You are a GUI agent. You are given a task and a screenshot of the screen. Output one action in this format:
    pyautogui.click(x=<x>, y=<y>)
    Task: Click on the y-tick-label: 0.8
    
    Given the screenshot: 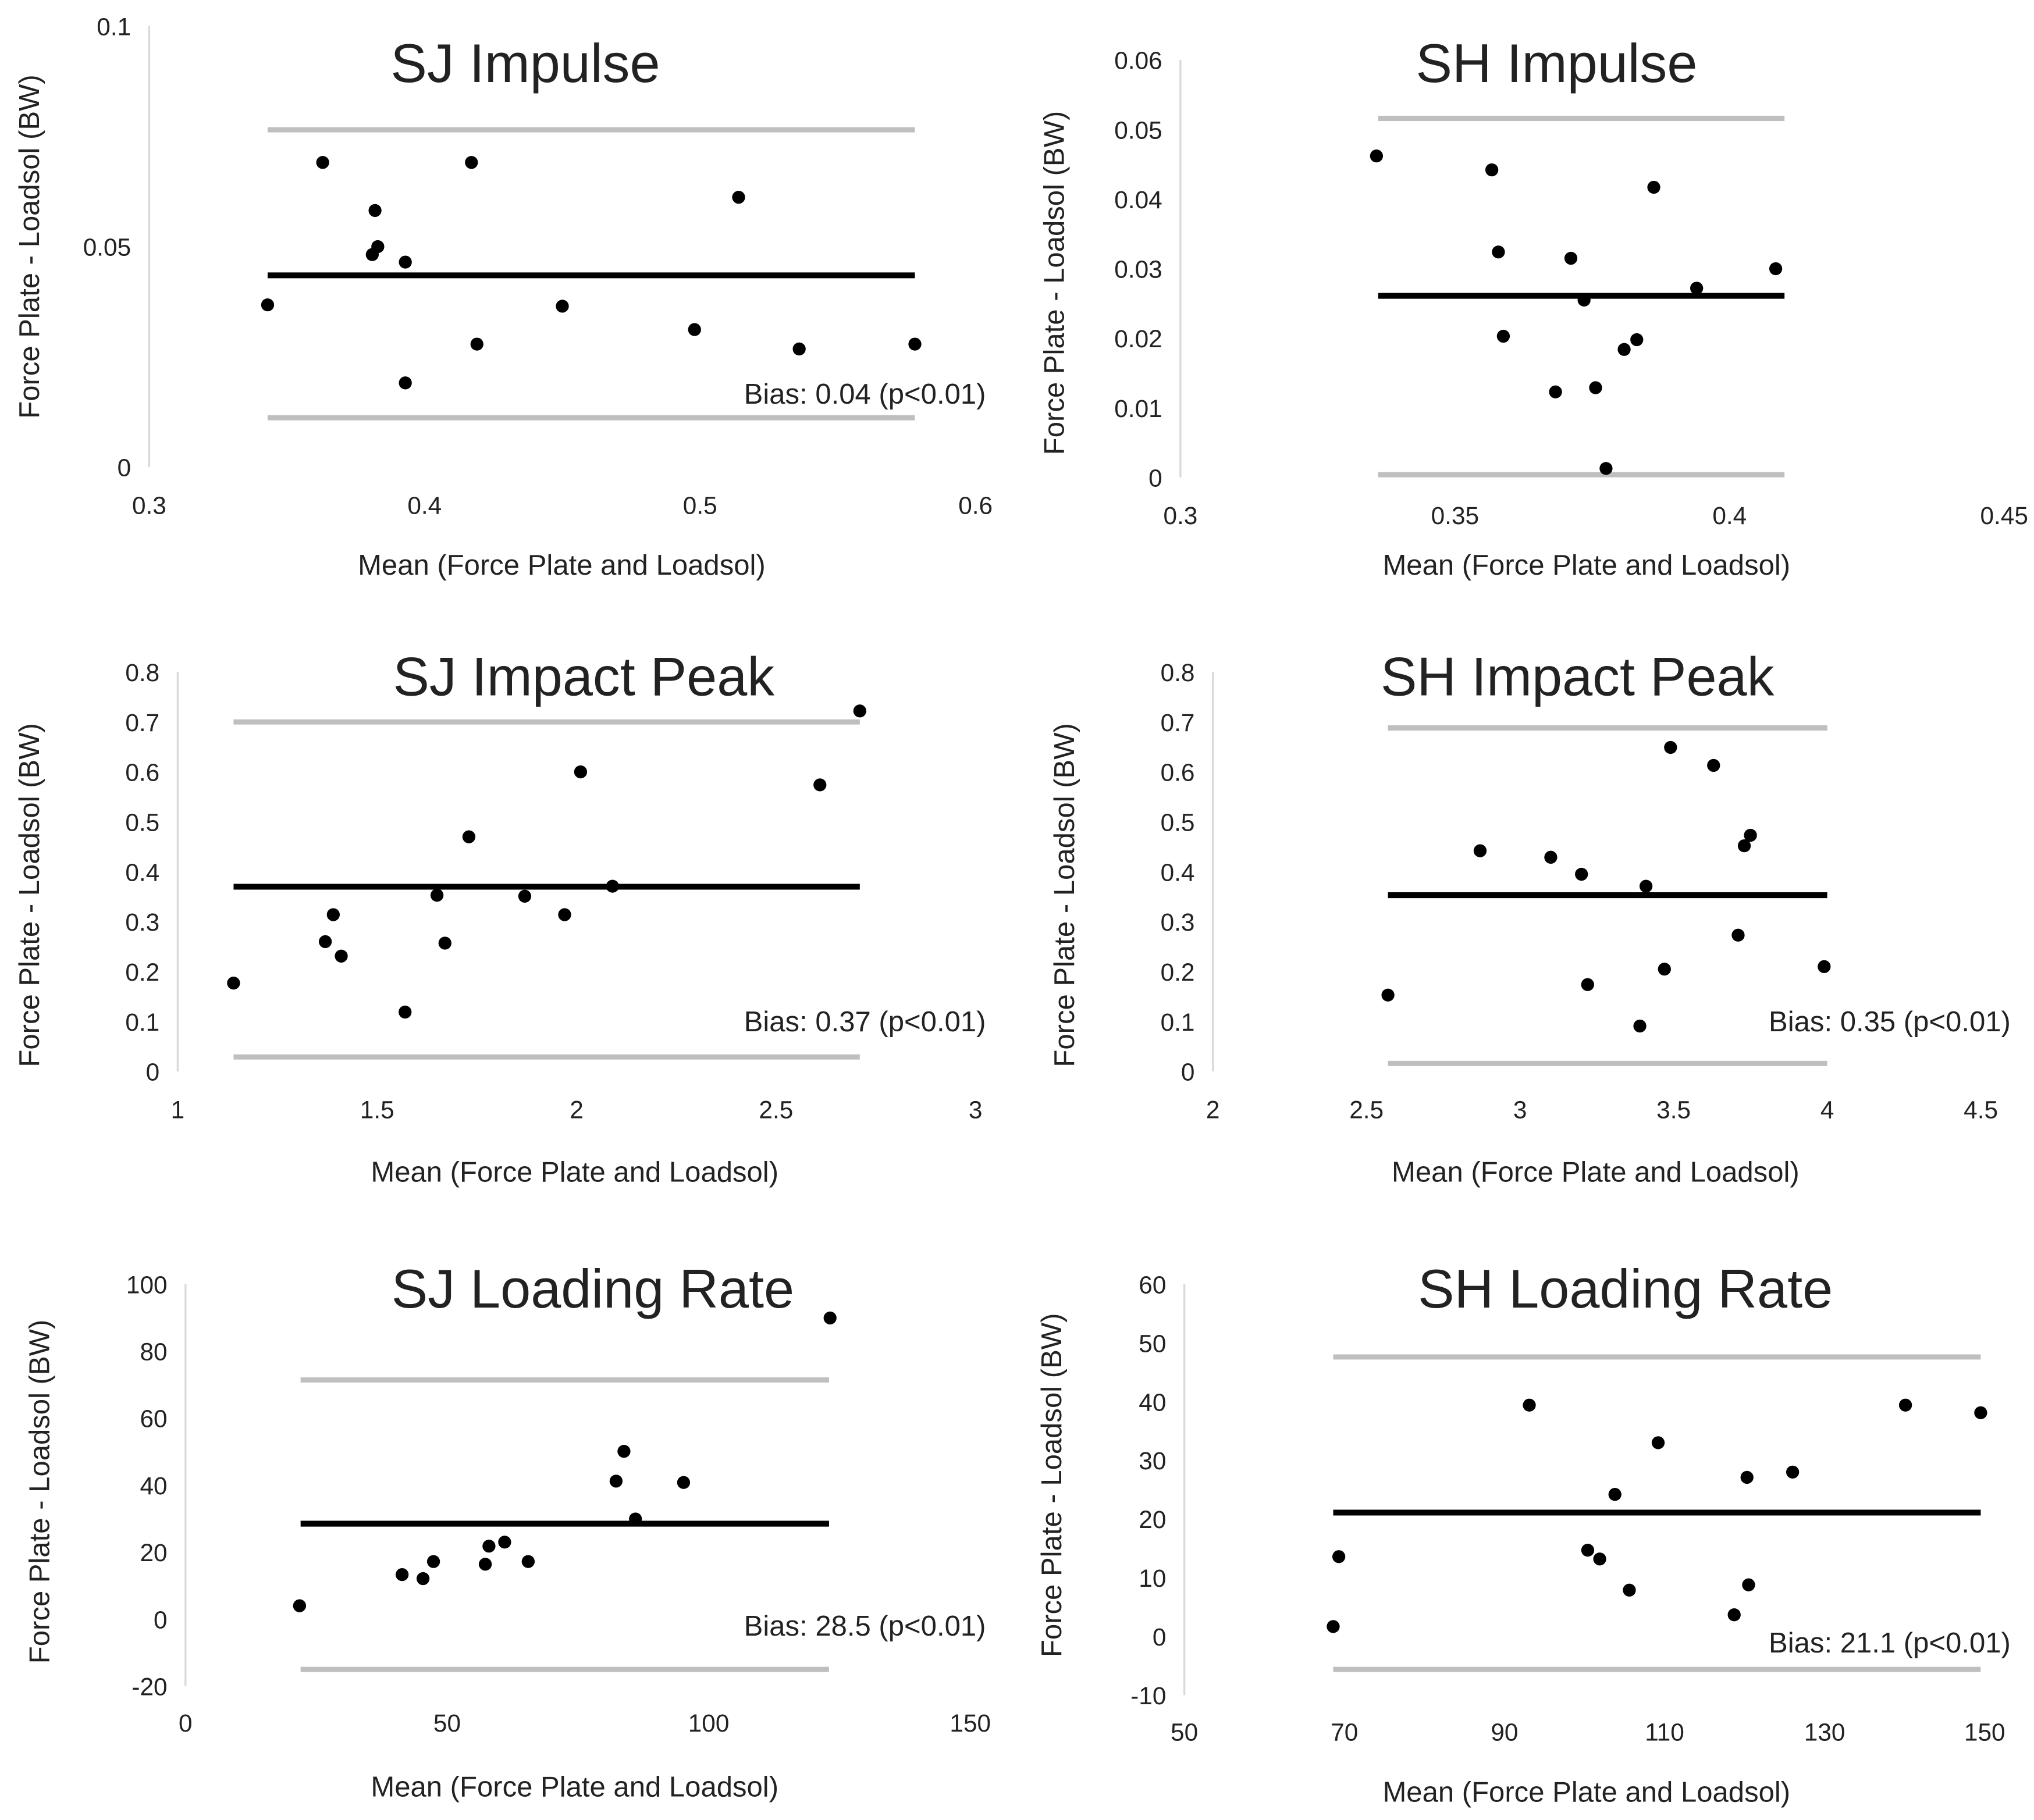 What is the action you would take?
    pyautogui.click(x=142, y=672)
    